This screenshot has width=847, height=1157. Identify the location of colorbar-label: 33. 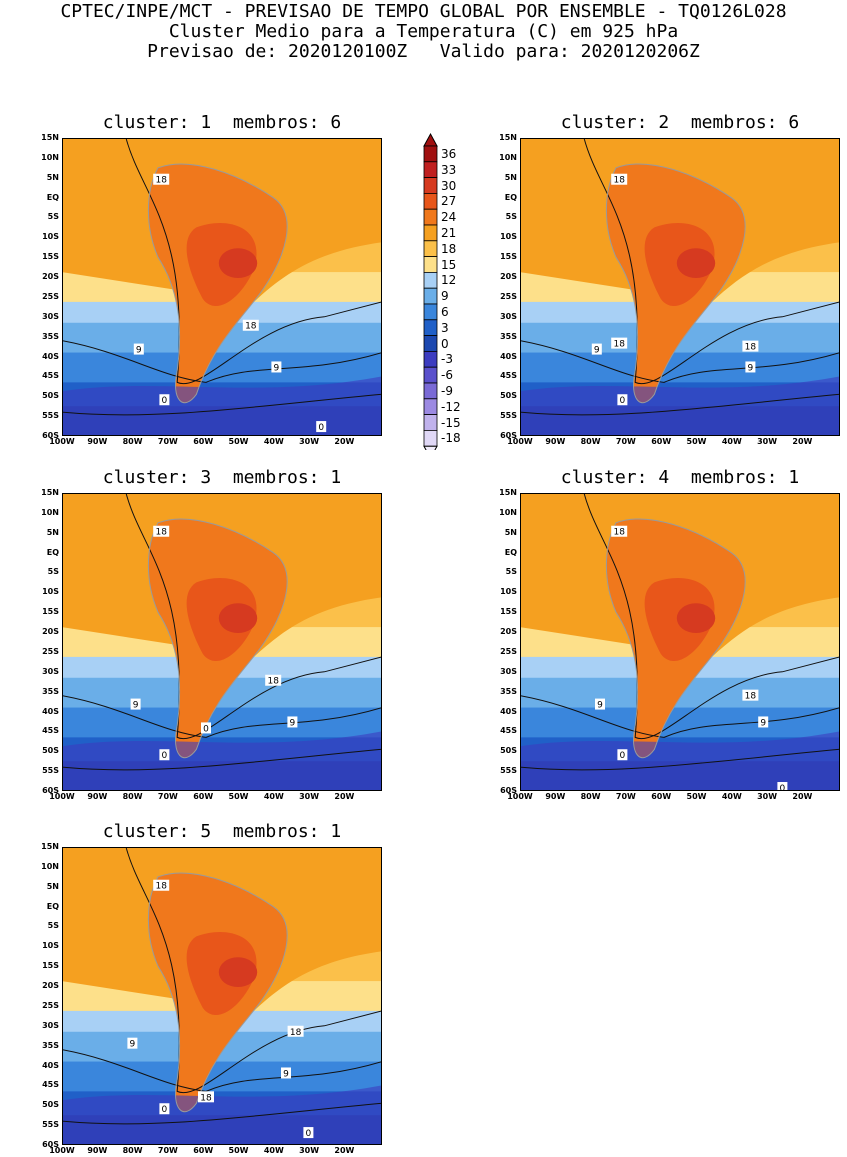
(449, 169).